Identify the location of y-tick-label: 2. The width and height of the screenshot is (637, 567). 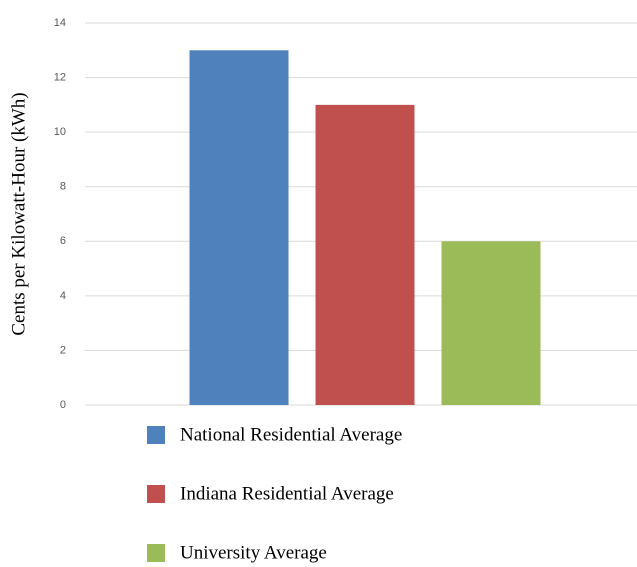
(63, 350).